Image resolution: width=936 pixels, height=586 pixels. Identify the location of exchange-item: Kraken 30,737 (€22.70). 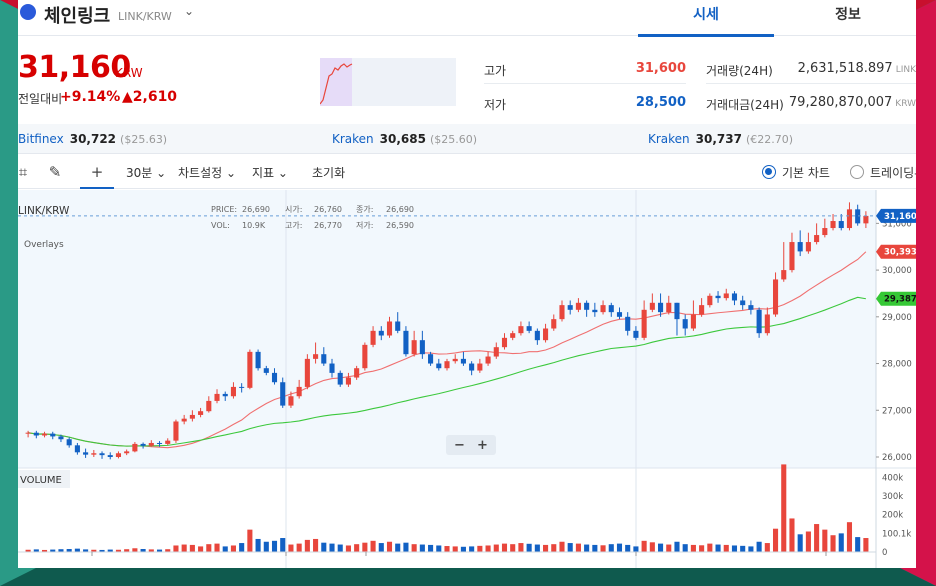
(720, 139).